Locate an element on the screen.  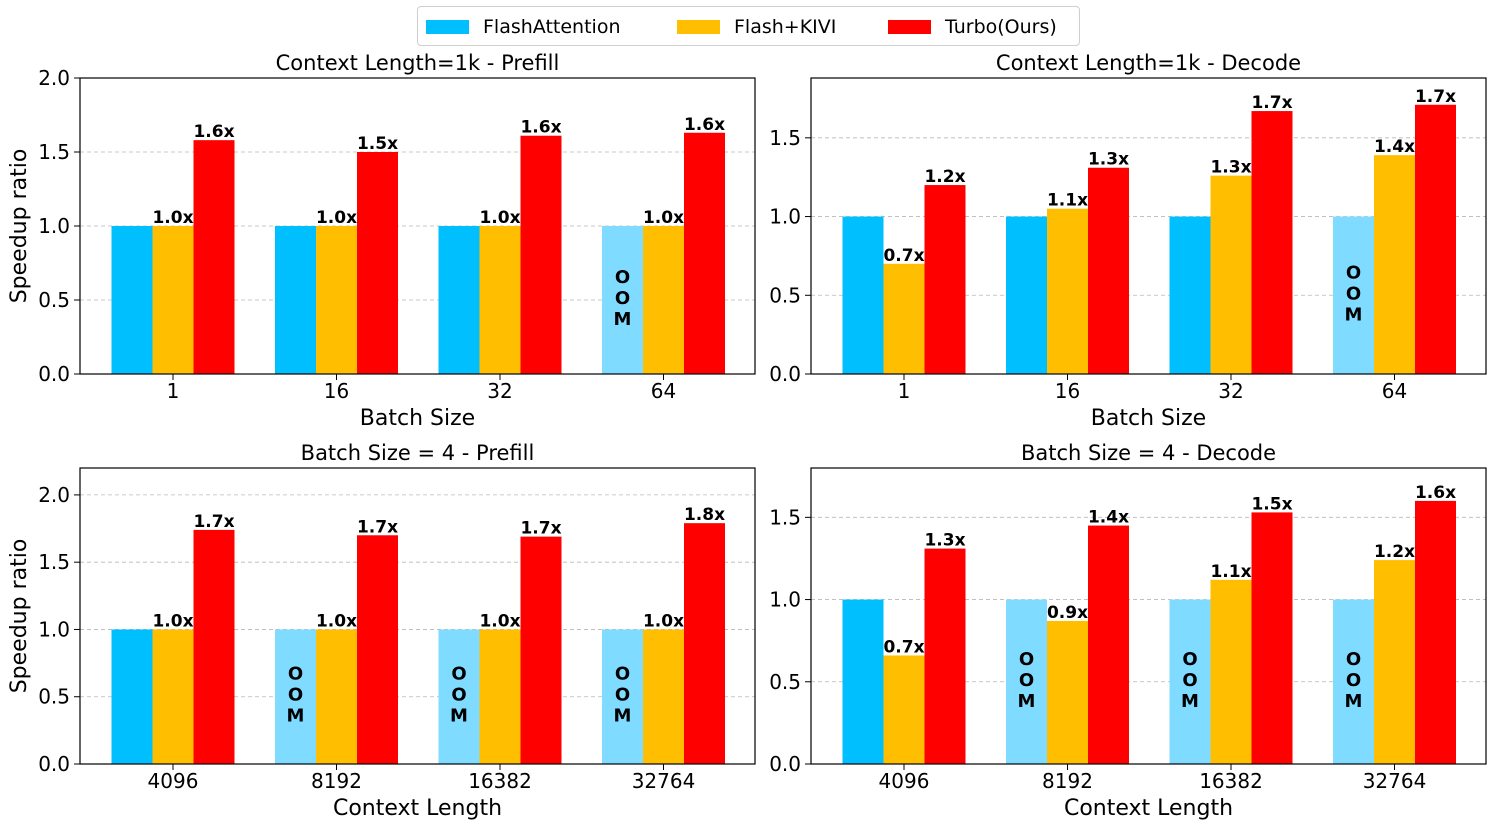
panel3-xlabel: Context Length is located at coordinates (417, 808).